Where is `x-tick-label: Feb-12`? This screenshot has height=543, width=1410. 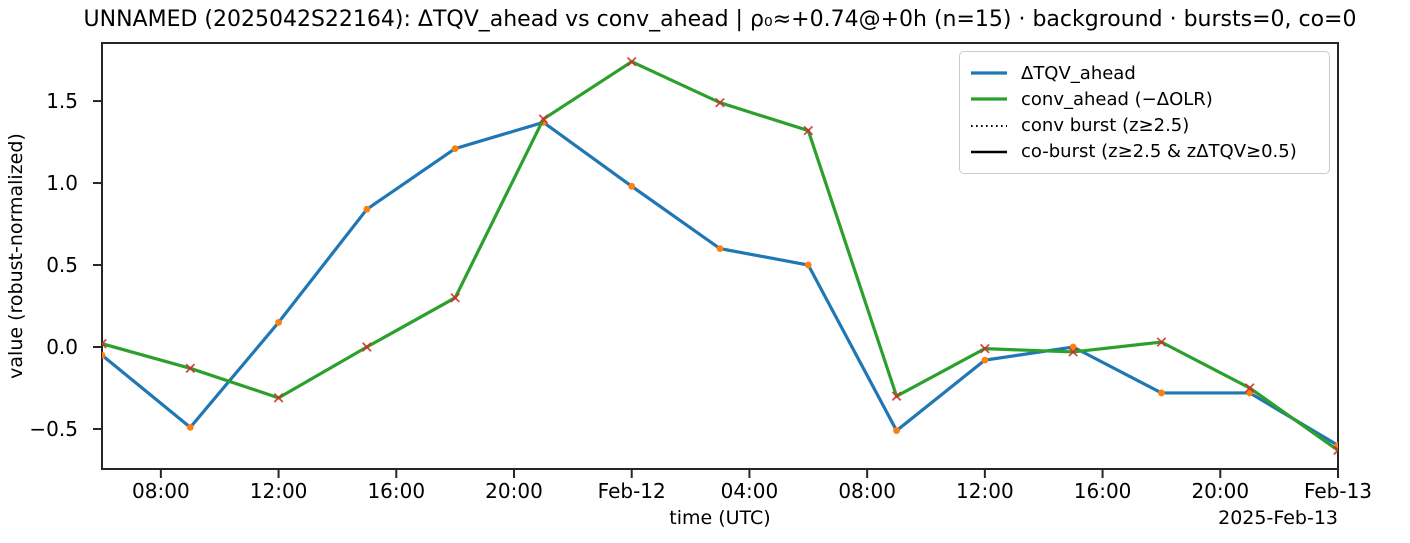
x-tick-label: Feb-12 is located at coordinates (632, 491).